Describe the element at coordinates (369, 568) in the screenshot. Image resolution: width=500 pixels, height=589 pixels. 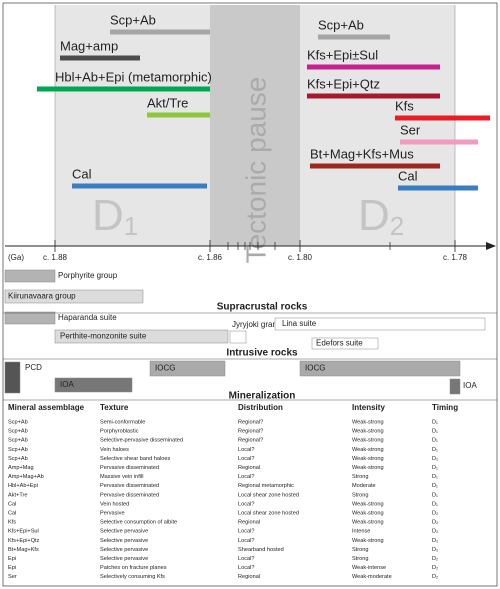
I see `table-cell: Weak-intense` at that location.